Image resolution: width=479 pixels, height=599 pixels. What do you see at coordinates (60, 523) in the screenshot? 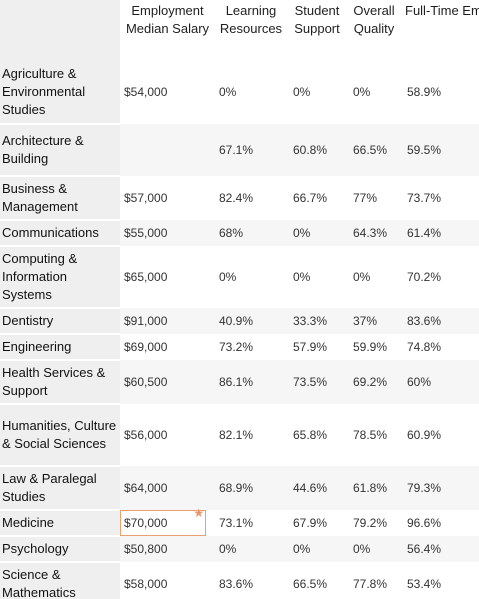
I see `study-area-cell: Medicine` at bounding box center [60, 523].